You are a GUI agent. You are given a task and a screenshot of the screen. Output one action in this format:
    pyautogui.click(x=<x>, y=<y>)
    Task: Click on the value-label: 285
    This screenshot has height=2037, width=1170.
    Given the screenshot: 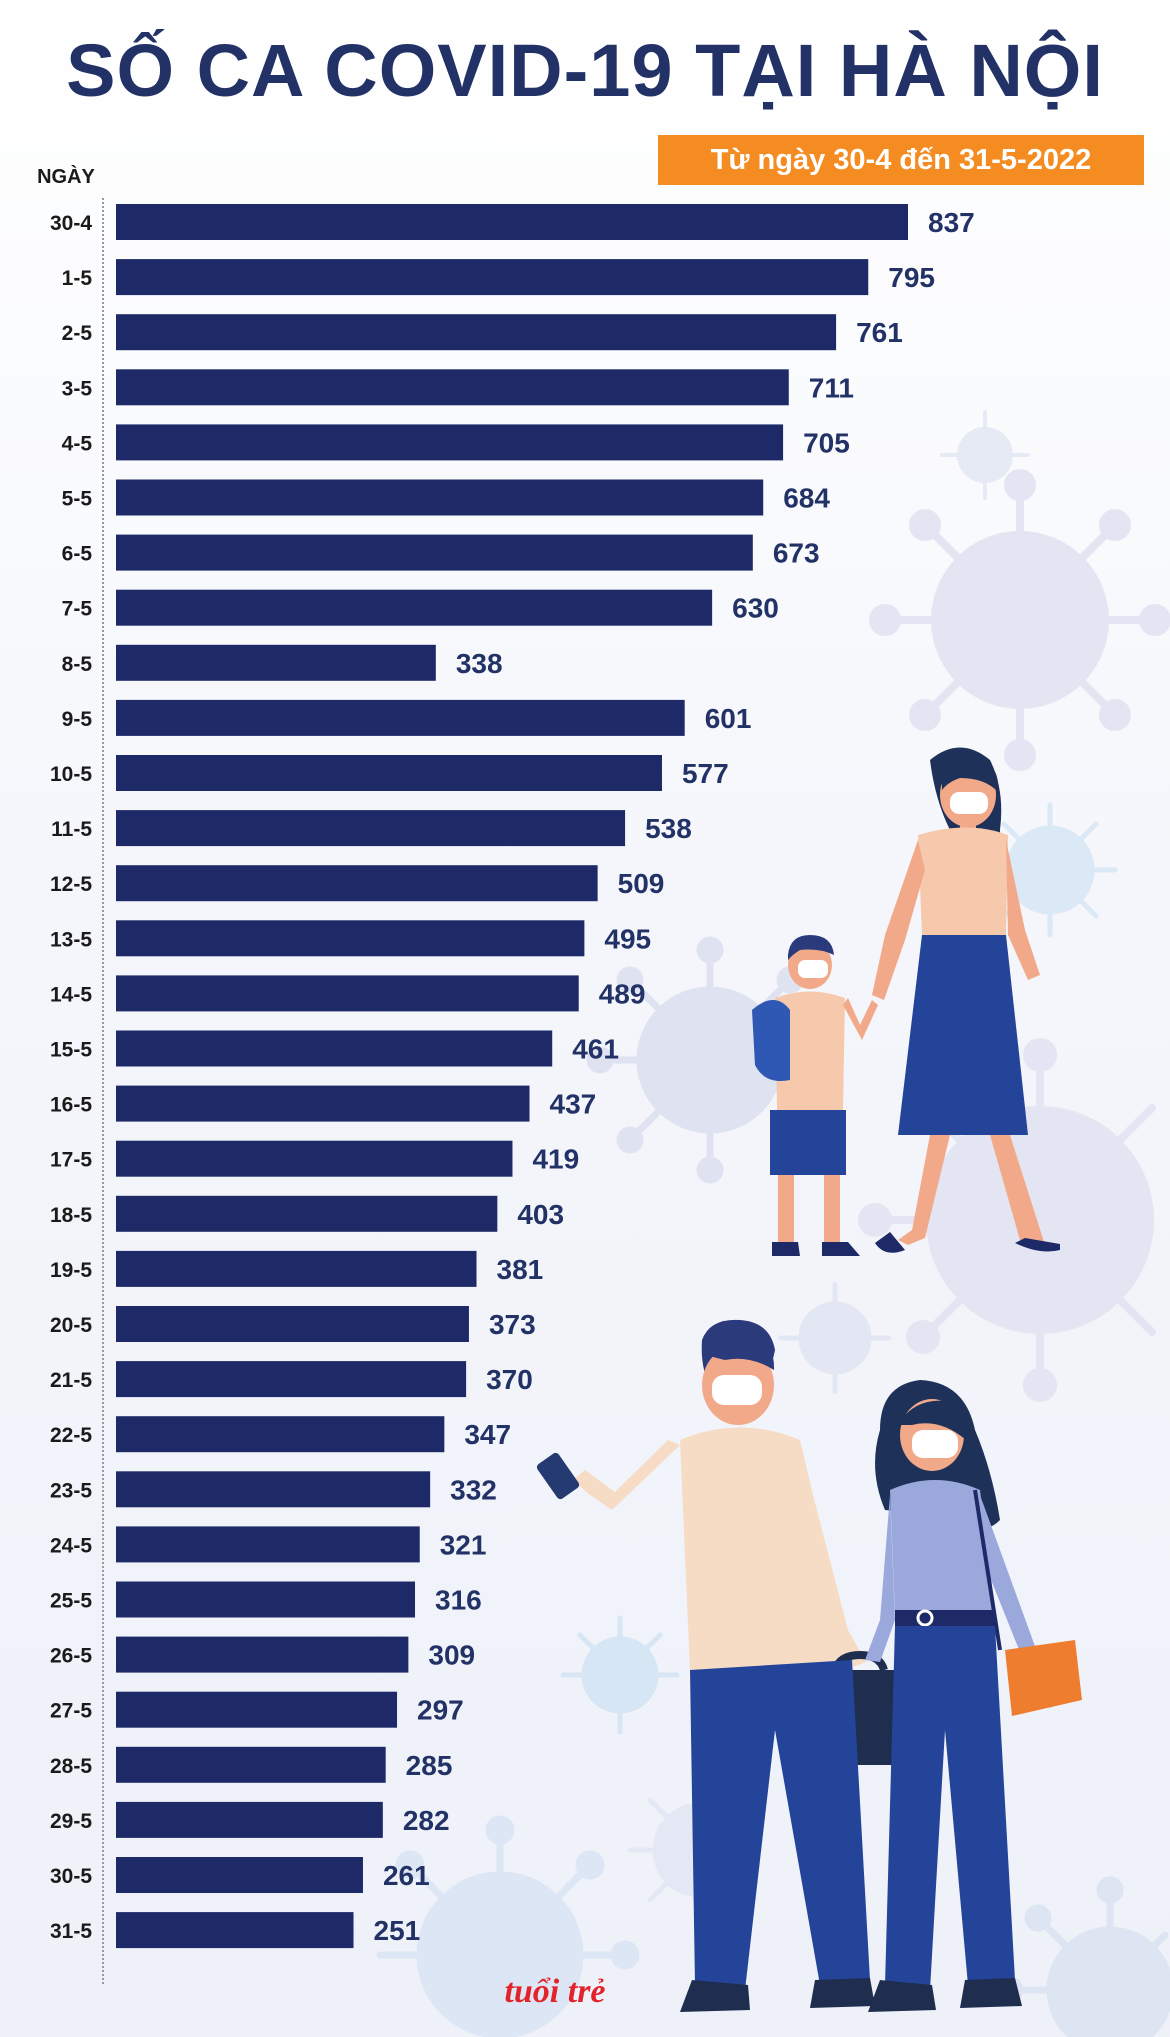 What is the action you would take?
    pyautogui.click(x=429, y=1765)
    